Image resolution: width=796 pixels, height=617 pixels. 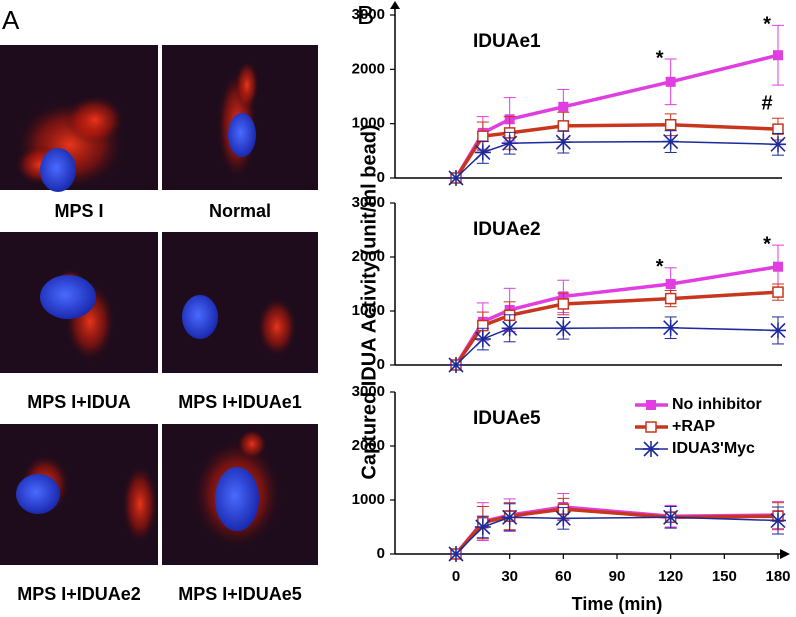 I want to click on x-axis-label: Time (min), so click(x=617, y=604).